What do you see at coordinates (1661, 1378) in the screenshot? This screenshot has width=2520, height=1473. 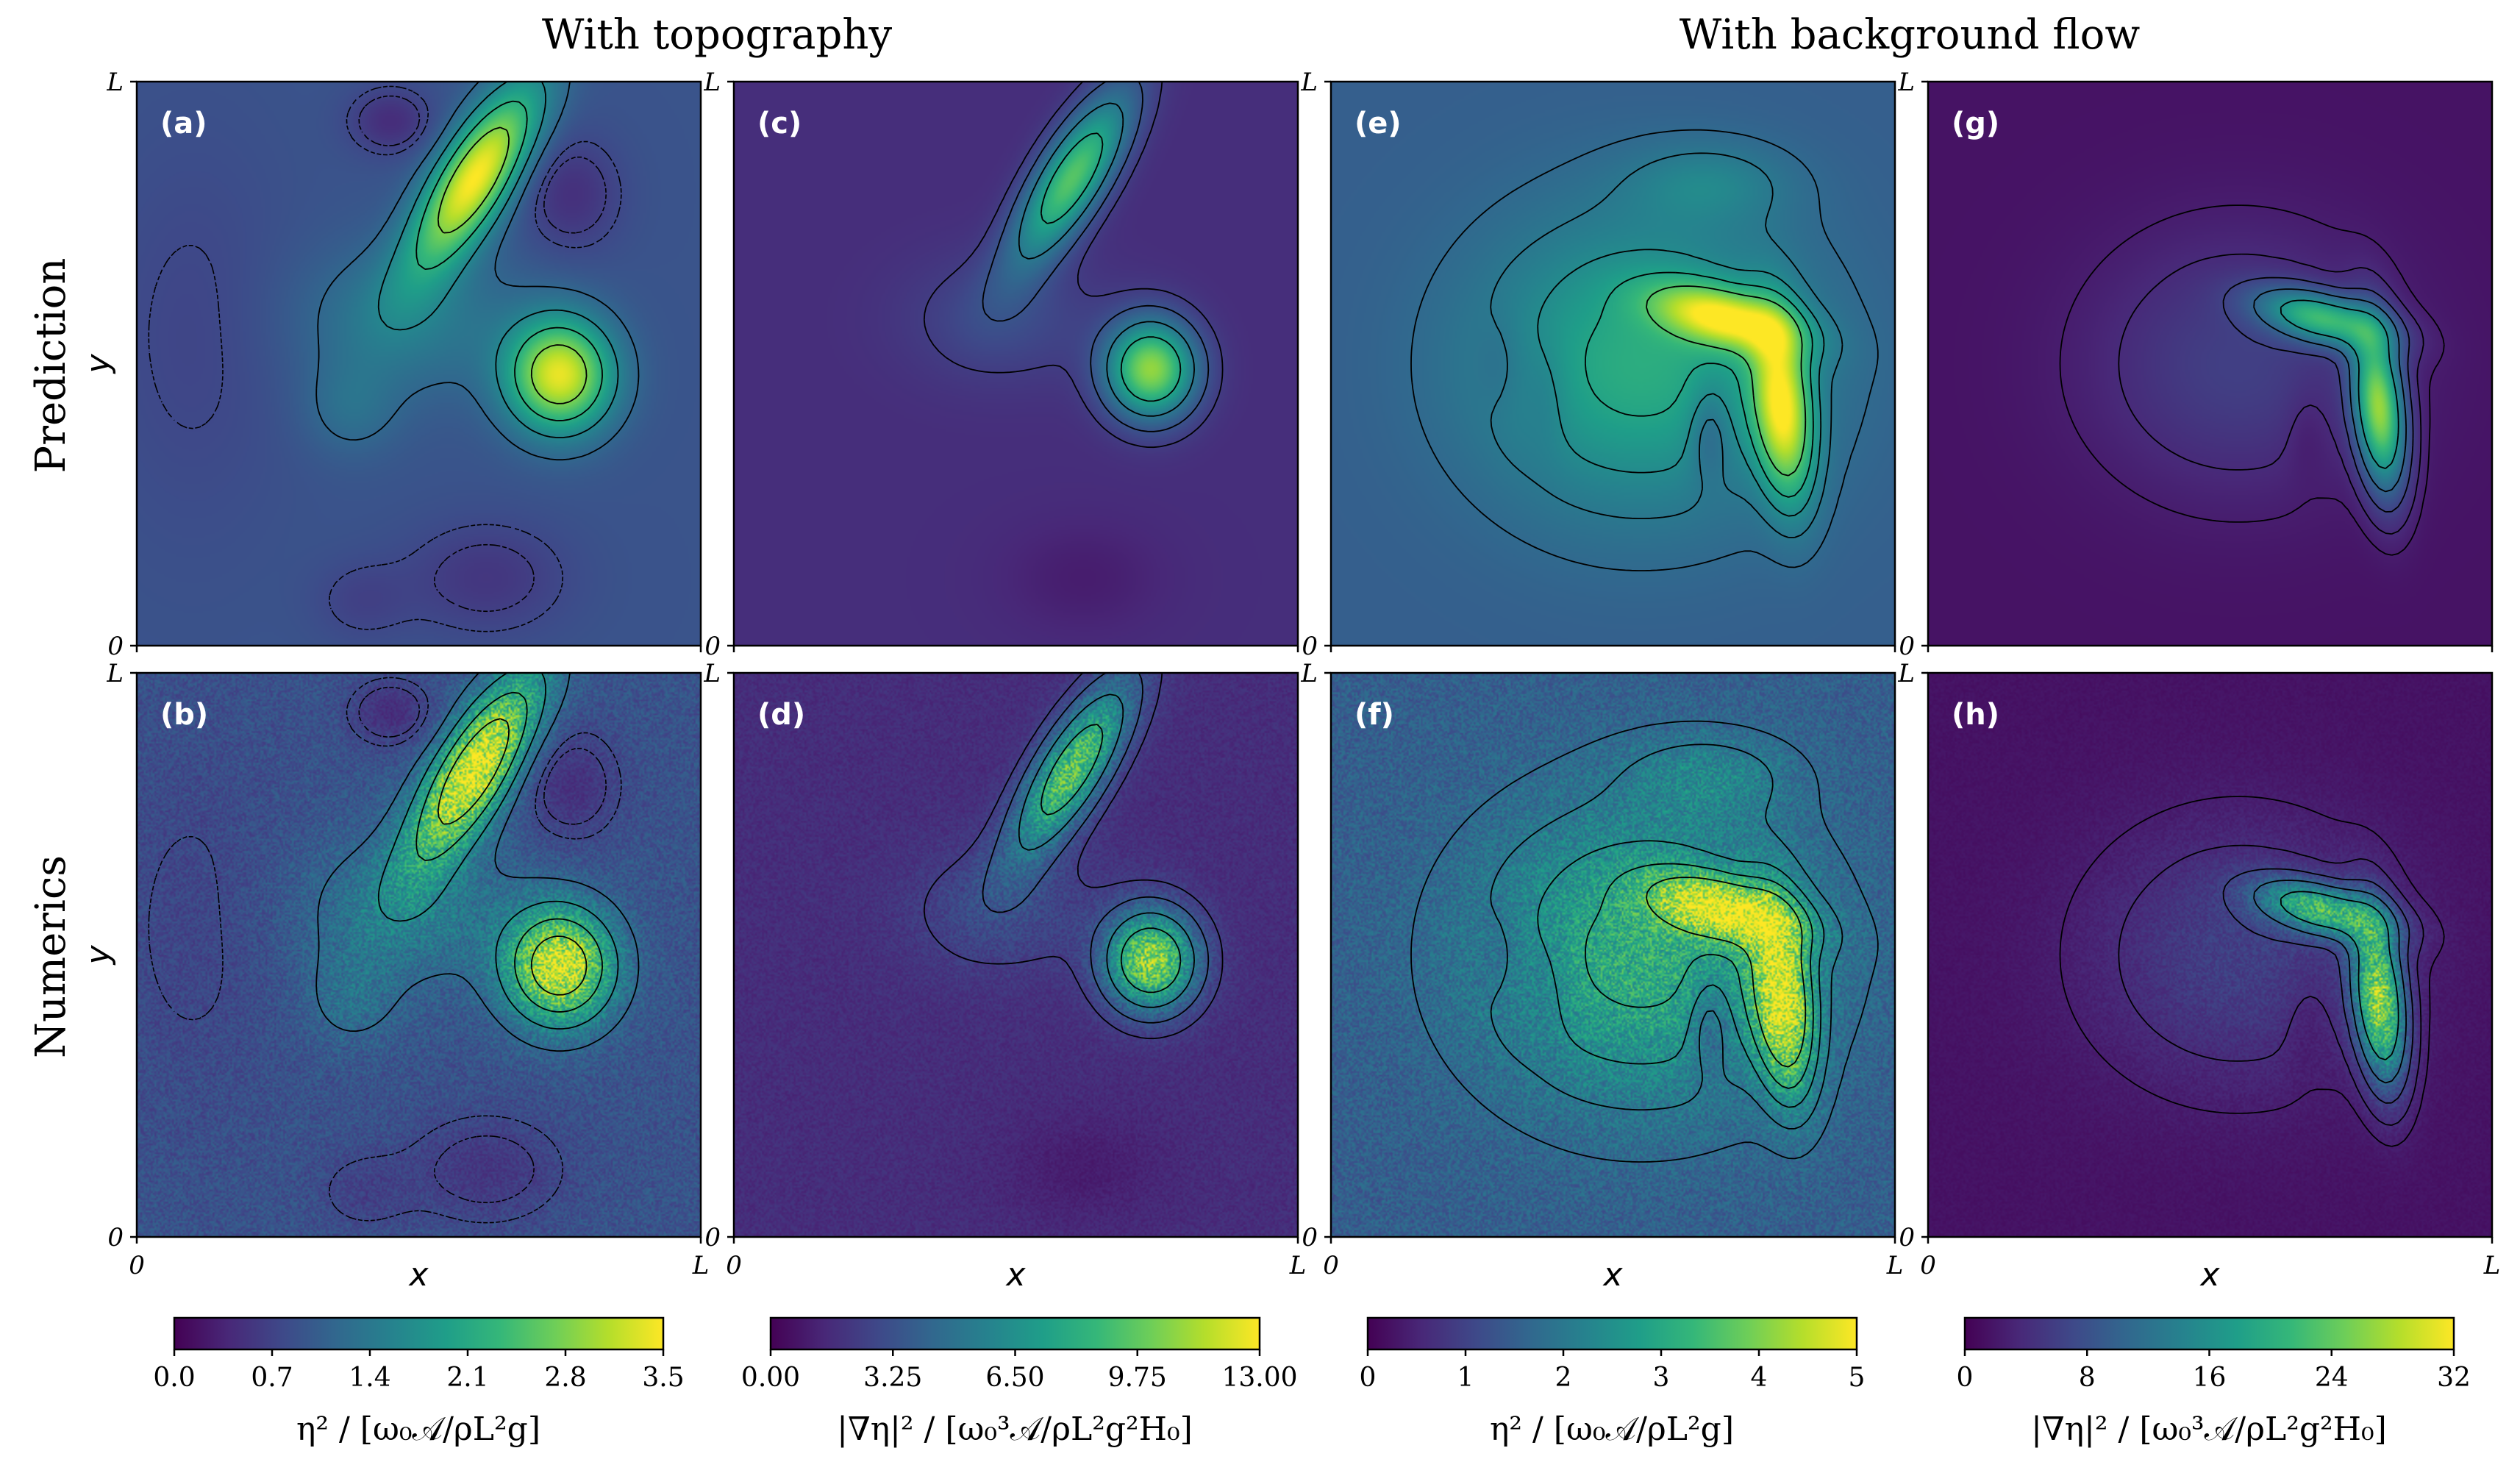 I see `colorbar-tick-label: 3` at bounding box center [1661, 1378].